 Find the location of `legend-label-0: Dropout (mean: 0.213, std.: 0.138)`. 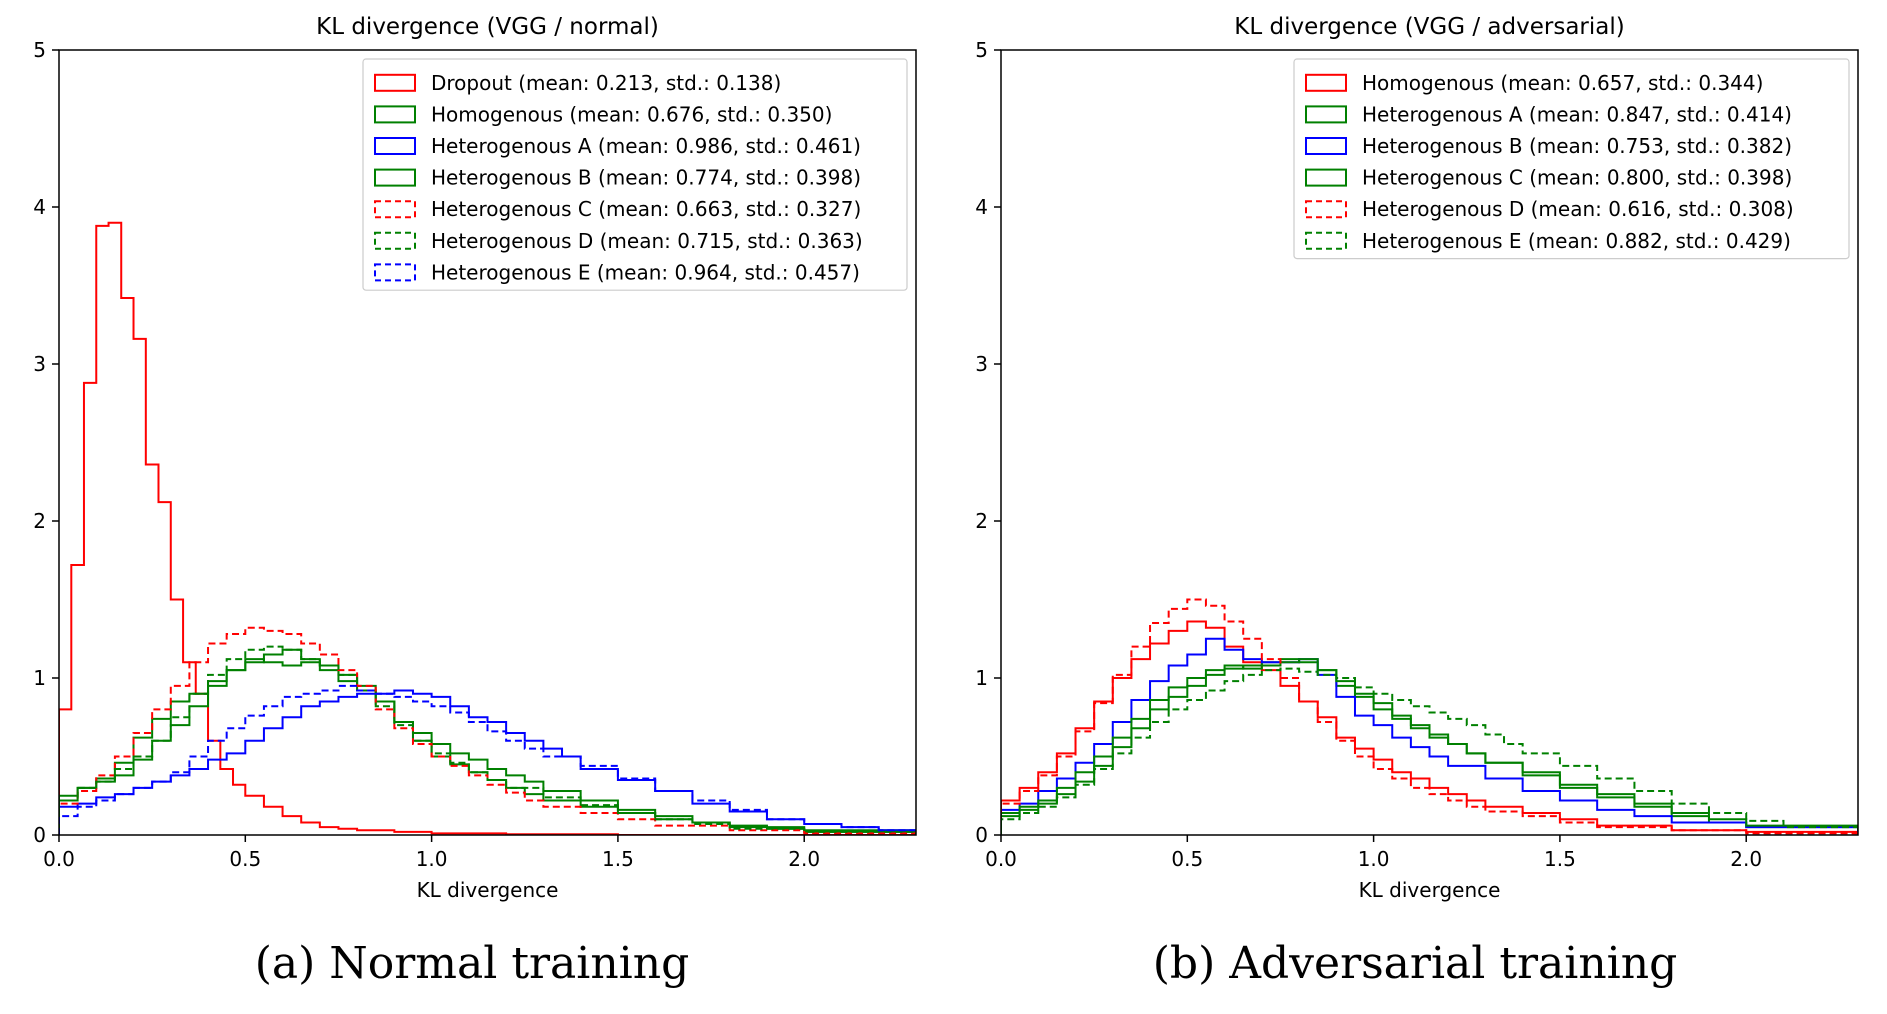

legend-label-0: Dropout (mean: 0.213, std.: 0.138) is located at coordinates (606, 83).